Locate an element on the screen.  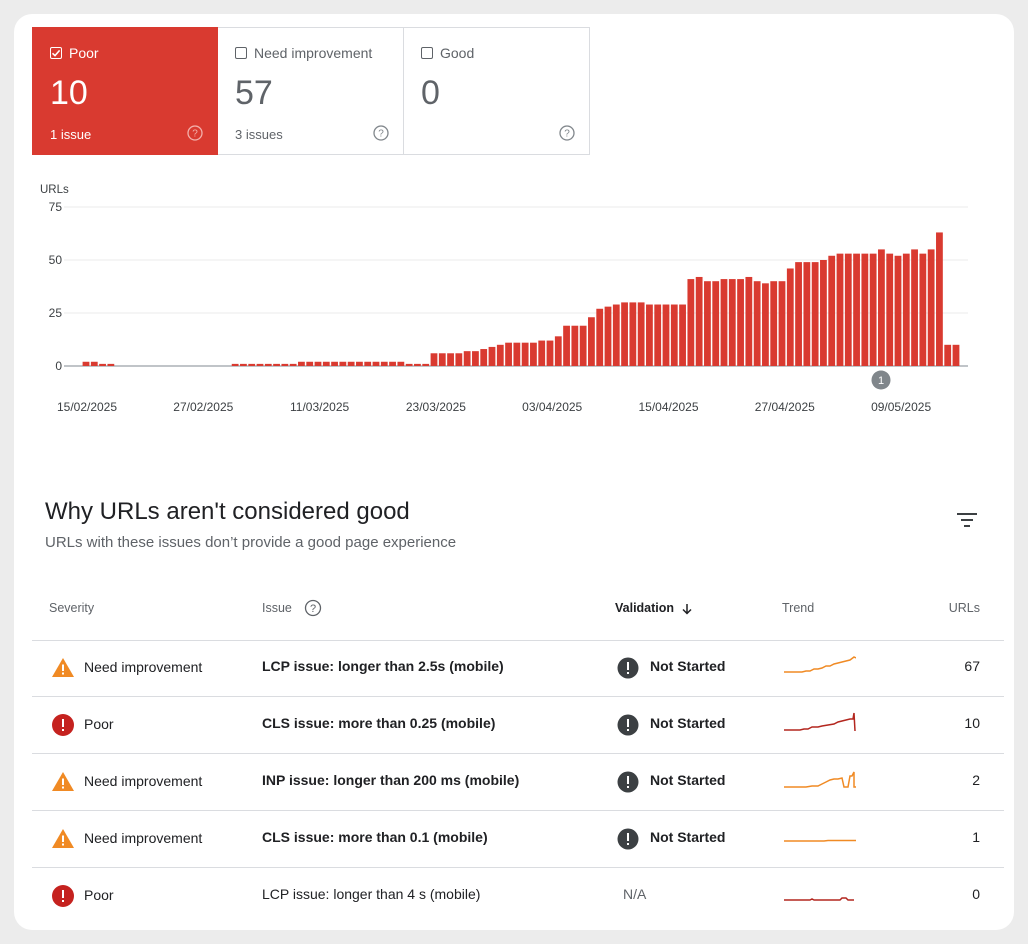
annotation-marker is located at coordinates (881, 380).